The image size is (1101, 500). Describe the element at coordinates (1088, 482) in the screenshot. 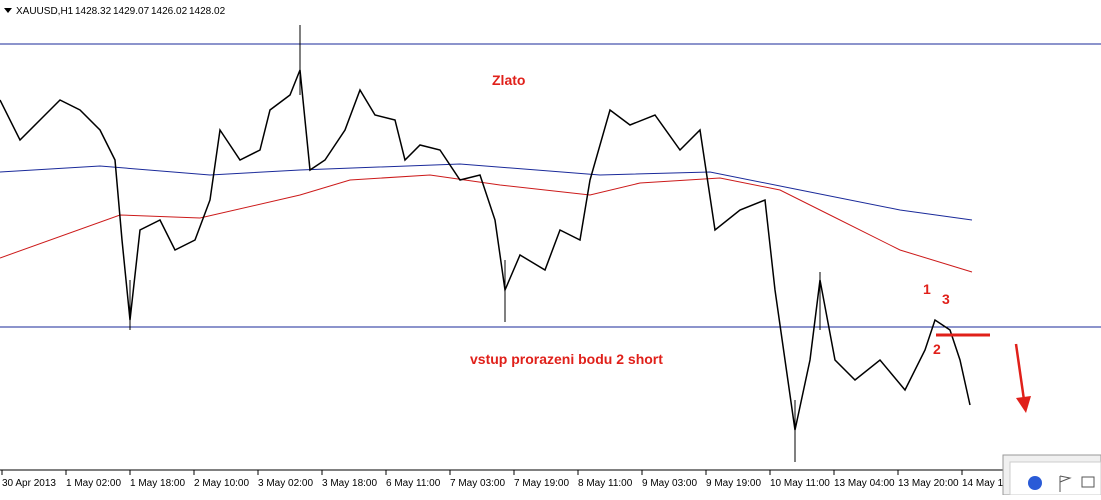

I see `network-icon` at that location.